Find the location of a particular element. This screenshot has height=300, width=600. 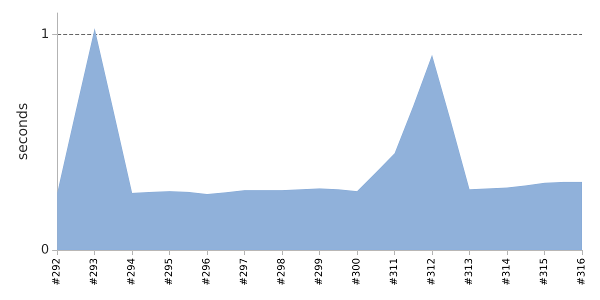

x-tick-label: #313 is located at coordinates (470, 272).